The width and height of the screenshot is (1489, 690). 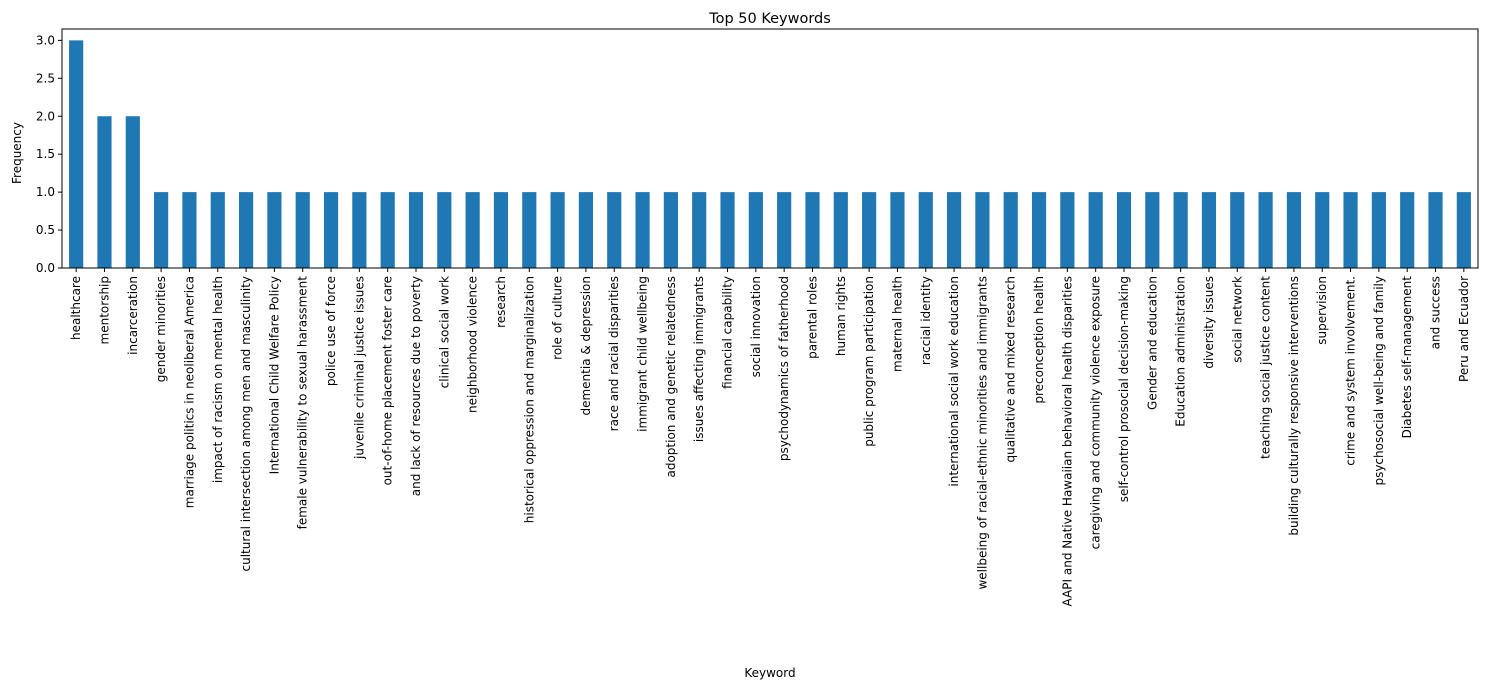 I want to click on x-tick-label: parental roles, so click(x=812, y=317).